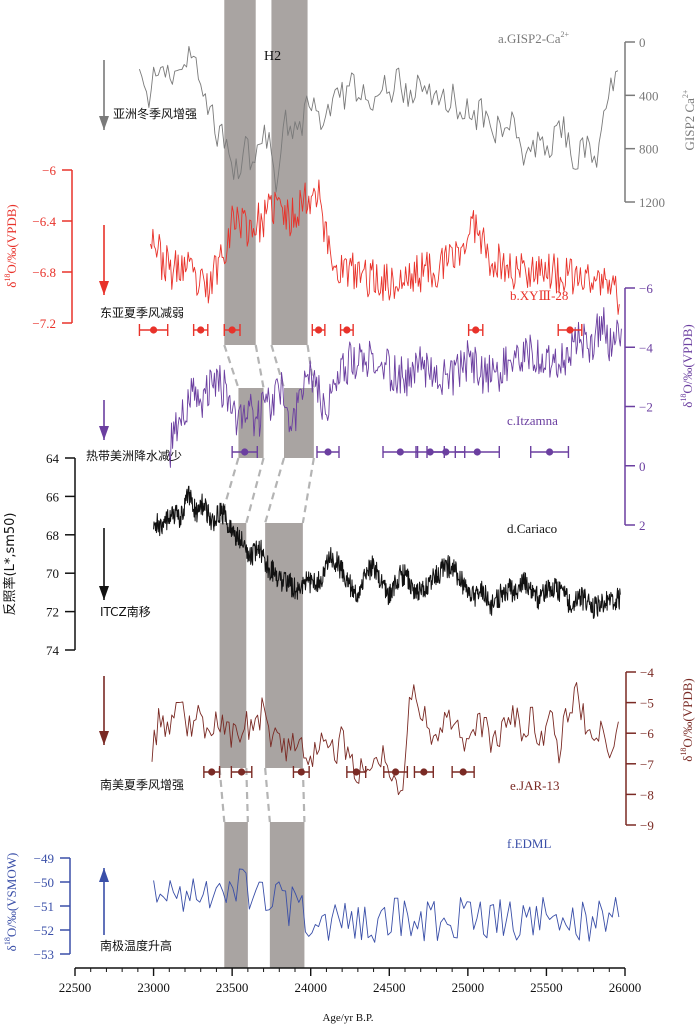 This screenshot has height=1027, width=700. I want to click on cariaco-legend: d.Cariaco, so click(532, 528).